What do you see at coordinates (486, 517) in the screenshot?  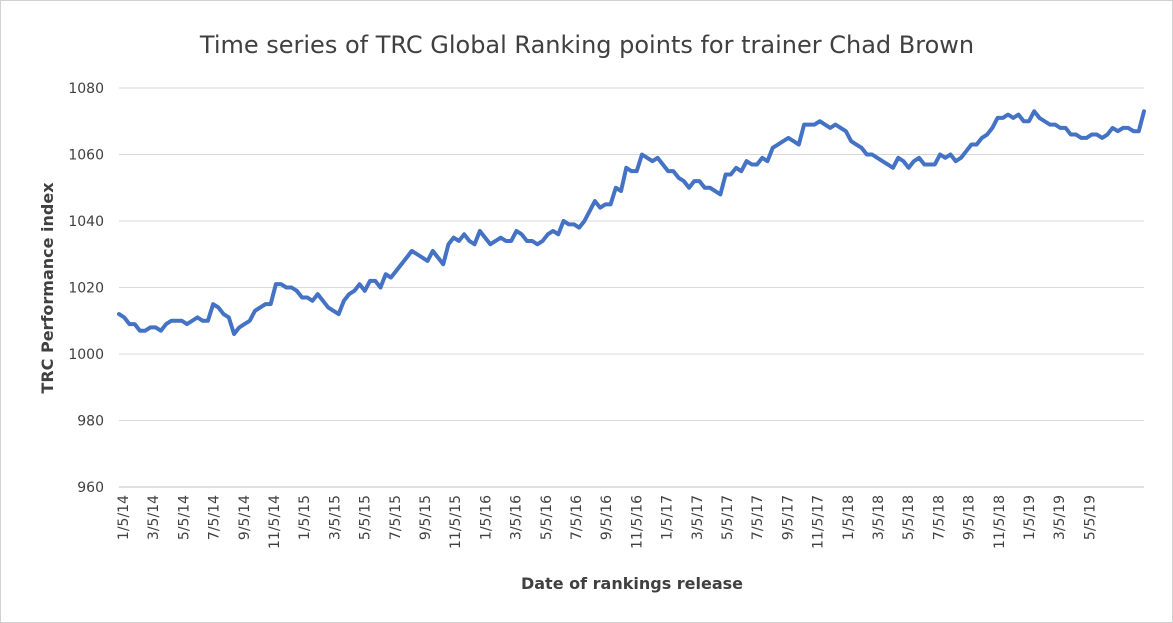 I see `x-tick-label: 1/5/16` at bounding box center [486, 517].